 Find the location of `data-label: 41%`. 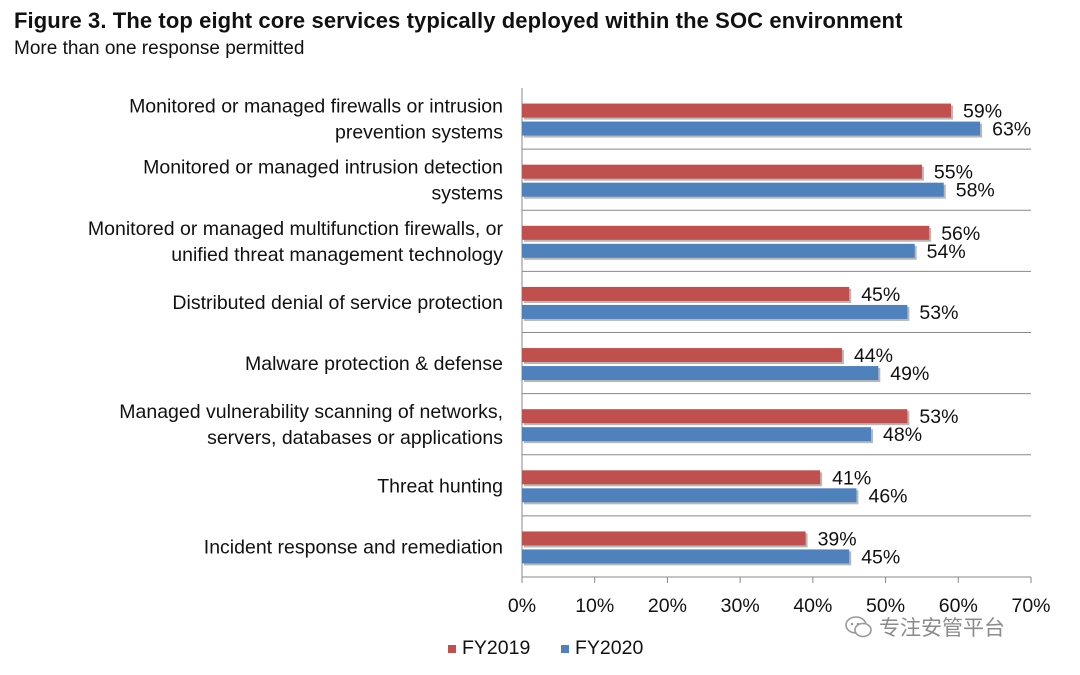

data-label: 41% is located at coordinates (851, 478).